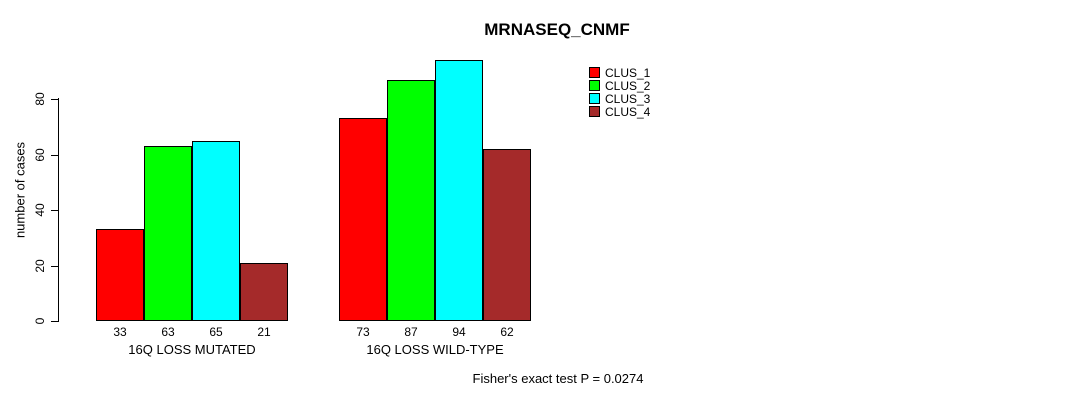 Image resolution: width=1090 pixels, height=400 pixels. What do you see at coordinates (40, 321) in the screenshot?
I see `y-tick-label: 0` at bounding box center [40, 321].